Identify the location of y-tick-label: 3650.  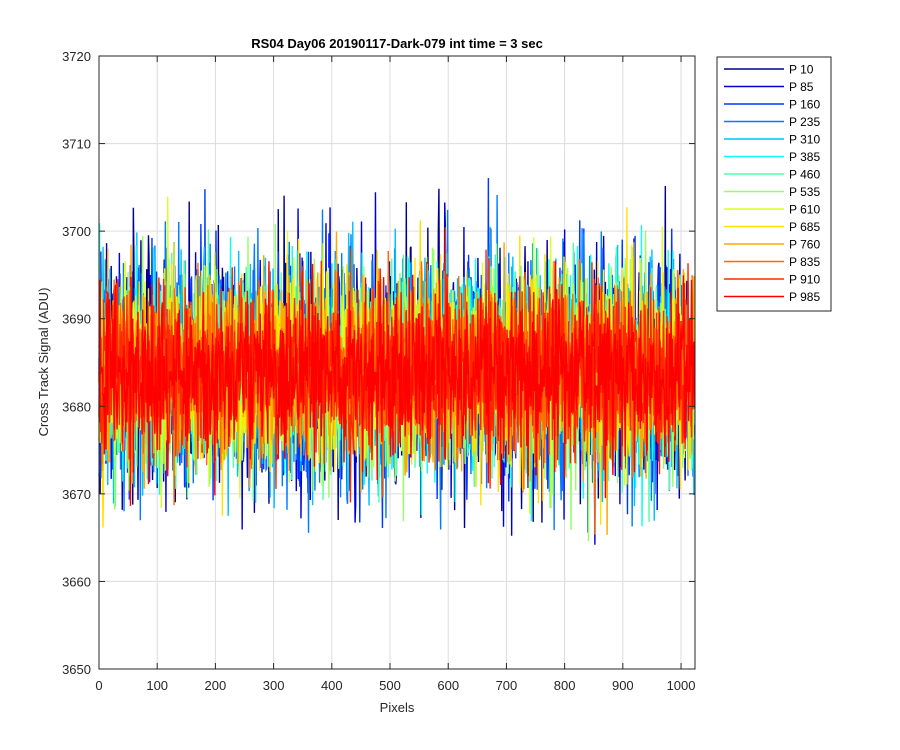
(76, 669).